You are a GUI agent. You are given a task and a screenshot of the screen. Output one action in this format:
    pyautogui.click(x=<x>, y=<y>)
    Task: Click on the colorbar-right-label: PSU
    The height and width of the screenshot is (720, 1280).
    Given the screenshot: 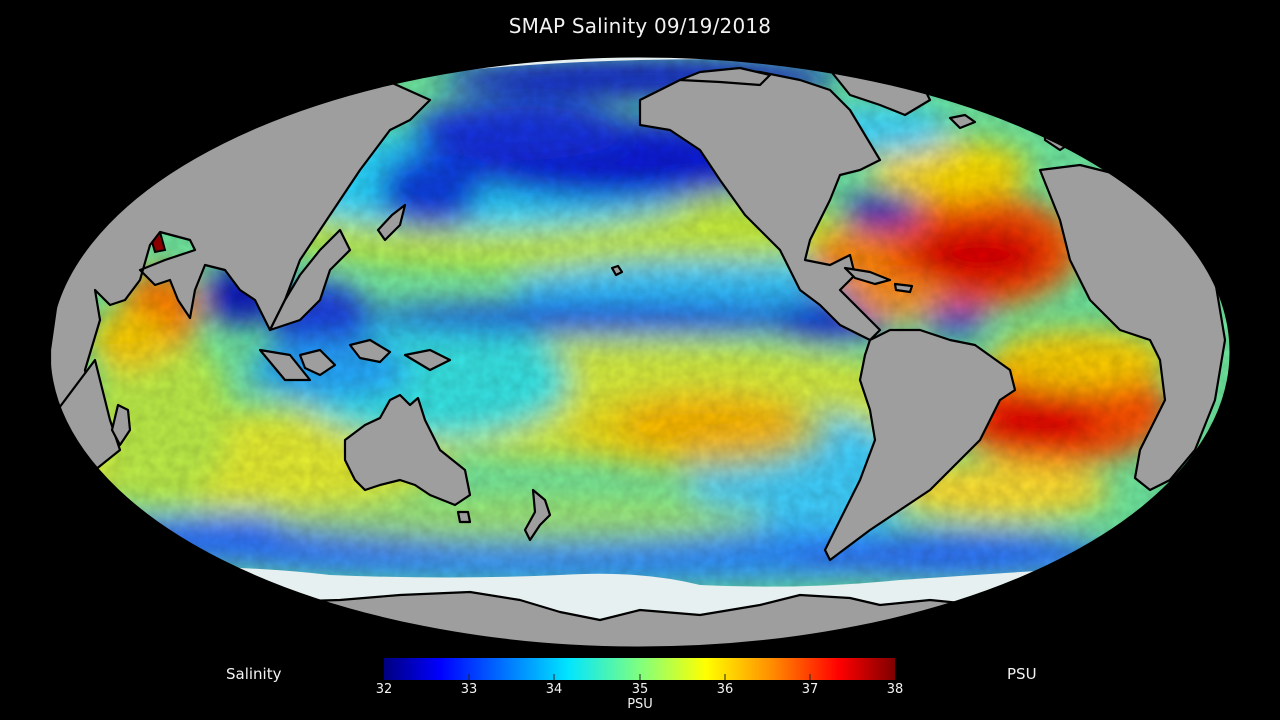 What is the action you would take?
    pyautogui.click(x=1022, y=674)
    